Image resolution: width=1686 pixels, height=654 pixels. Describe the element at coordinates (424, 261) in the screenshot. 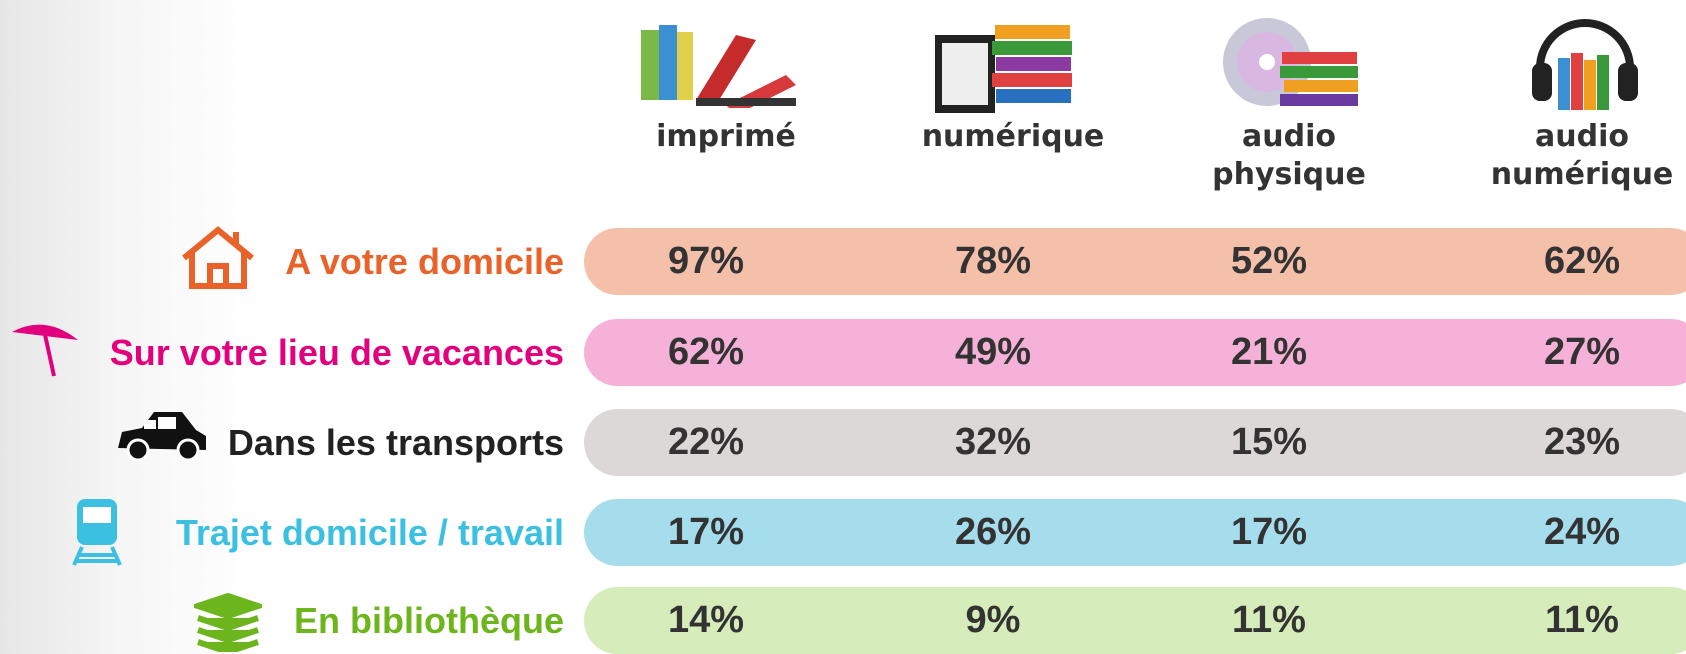

I see `row-label: A votre domicile` at that location.